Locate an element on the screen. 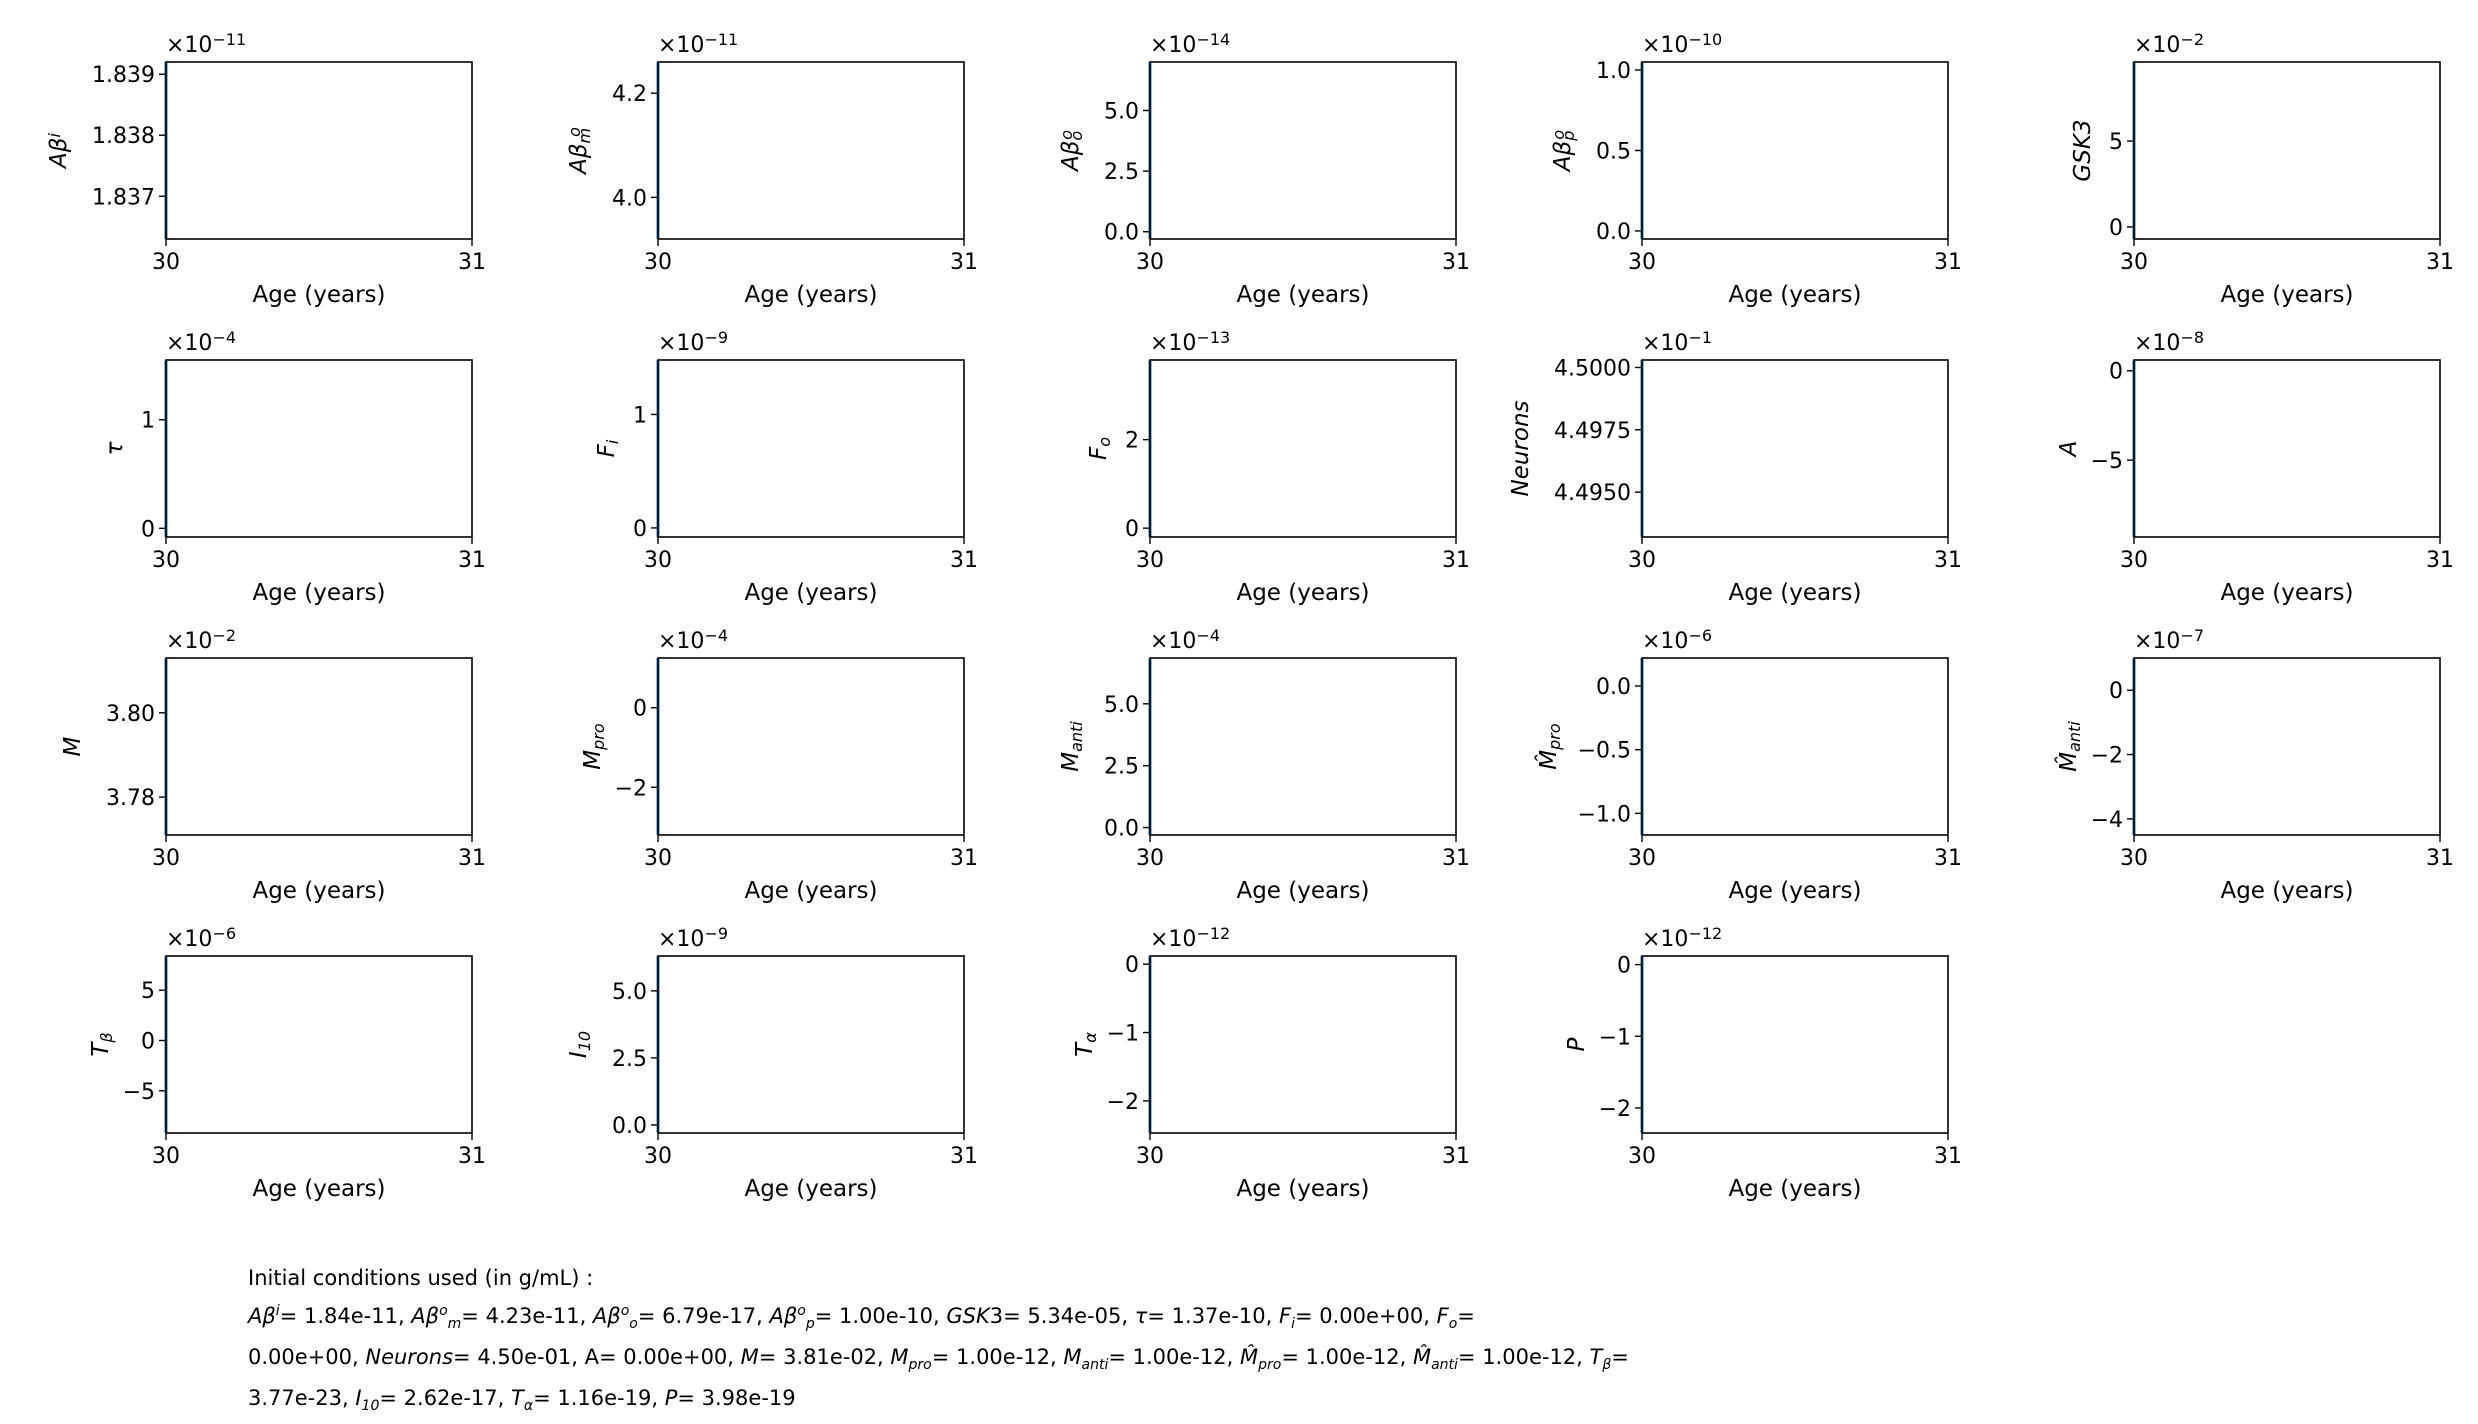  y-axis-label: Aβi is located at coordinates (58, 151).